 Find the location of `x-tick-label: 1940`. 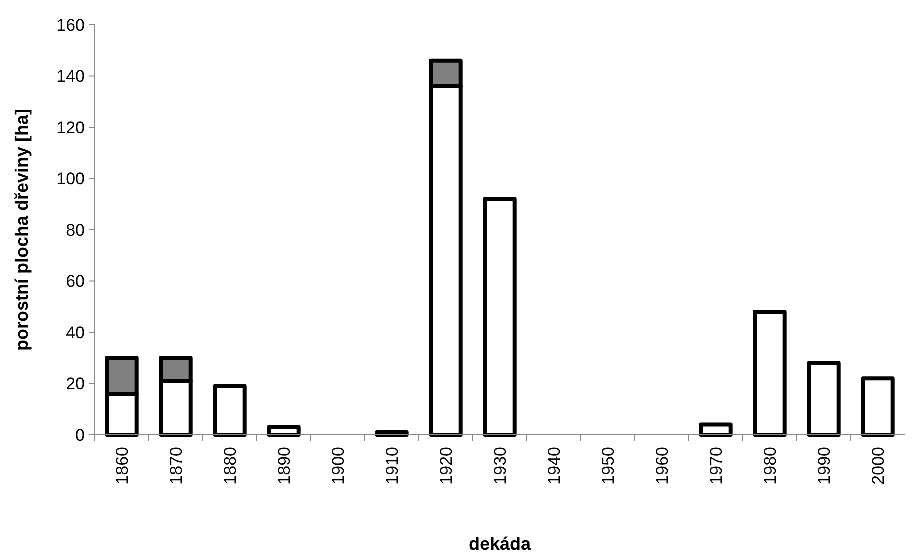

x-tick-label: 1940 is located at coordinates (554, 466).